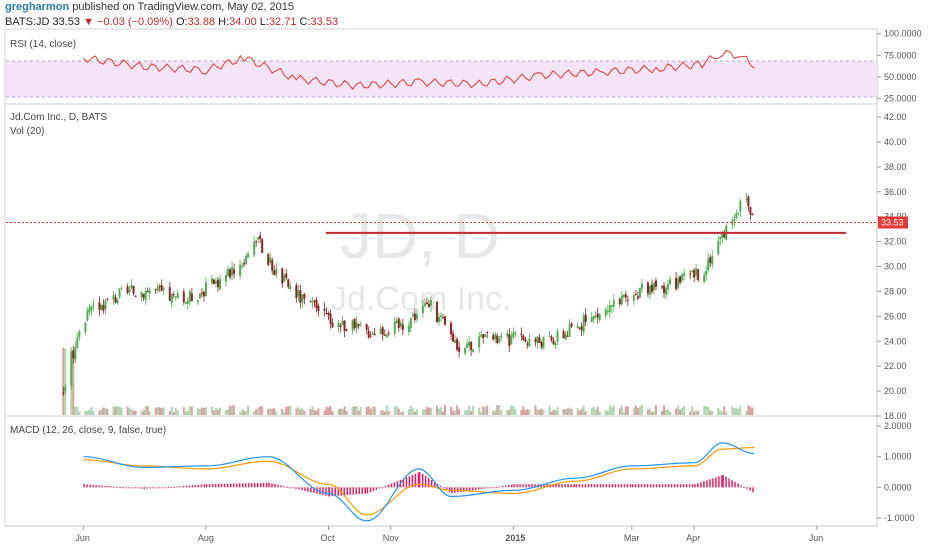 The height and width of the screenshot is (550, 932). Describe the element at coordinates (264, 22) in the screenshot. I see `low-label: L:` at that location.